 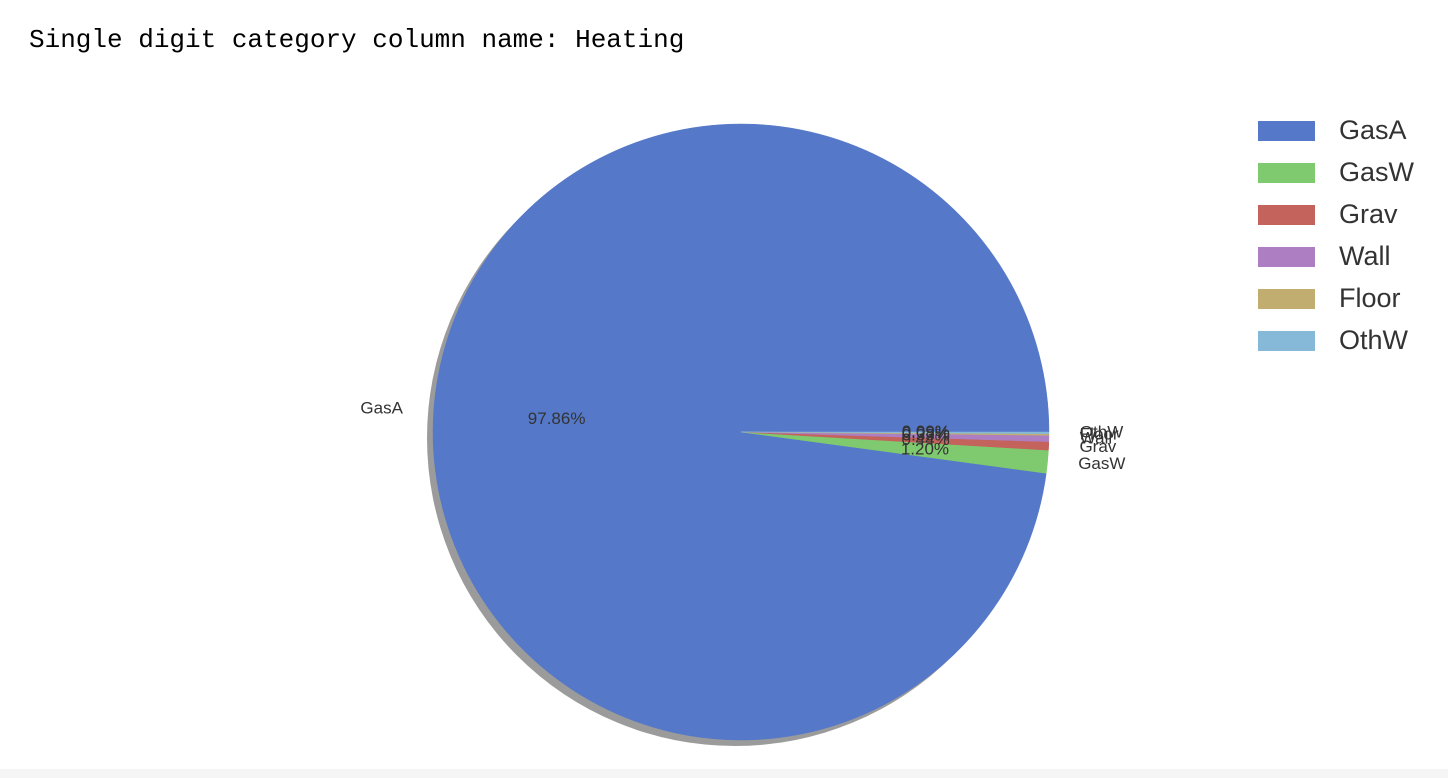 I want to click on pie-label-floor: Floor, so click(x=1099, y=433).